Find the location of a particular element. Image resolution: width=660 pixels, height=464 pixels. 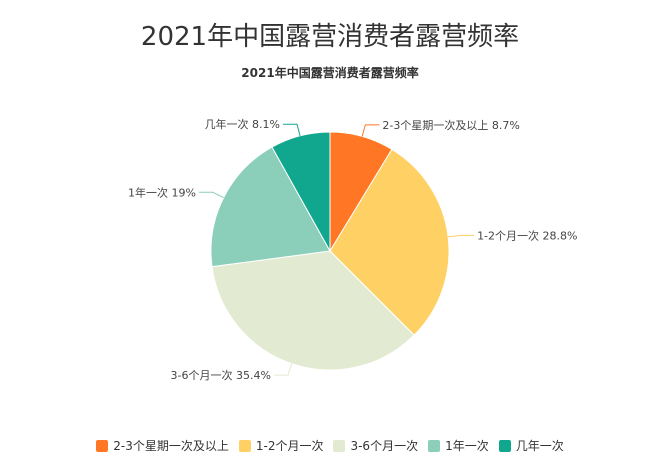

slice-label: 2-3个星期一次及以上 8.7% is located at coordinates (450, 125).